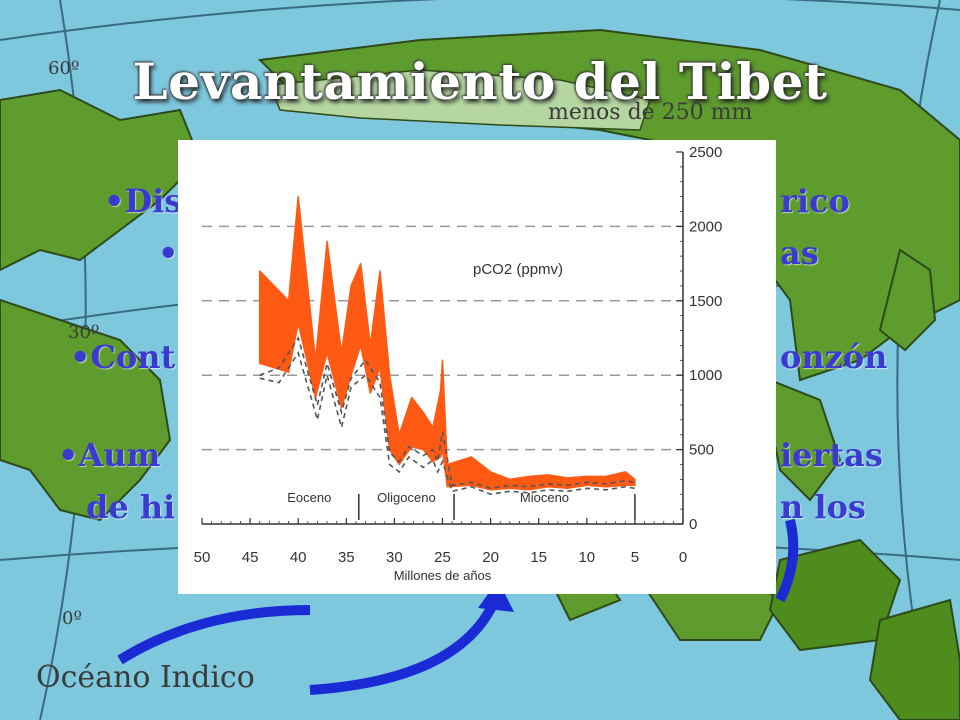 This screenshot has width=960, height=720. I want to click on bullet-1-right: rico, so click(815, 201).